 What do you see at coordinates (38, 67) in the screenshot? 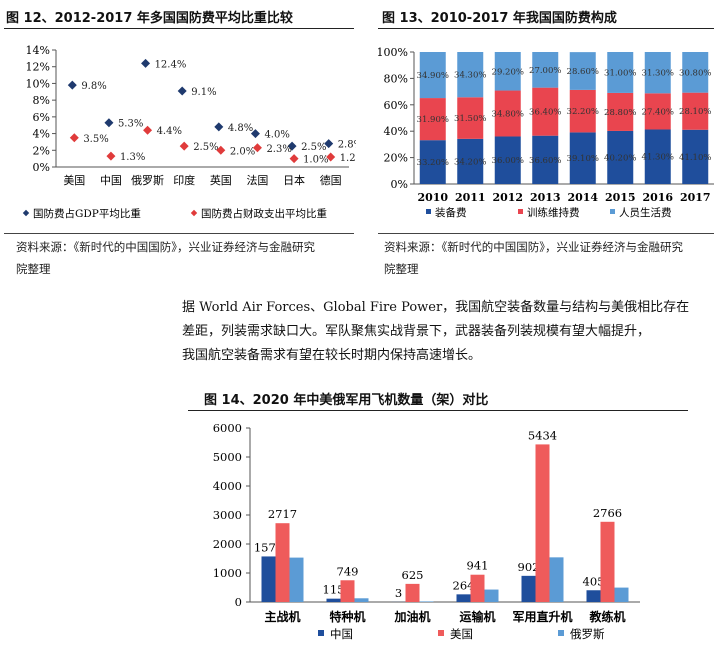
I see `y-tick-label: 12%` at bounding box center [38, 67].